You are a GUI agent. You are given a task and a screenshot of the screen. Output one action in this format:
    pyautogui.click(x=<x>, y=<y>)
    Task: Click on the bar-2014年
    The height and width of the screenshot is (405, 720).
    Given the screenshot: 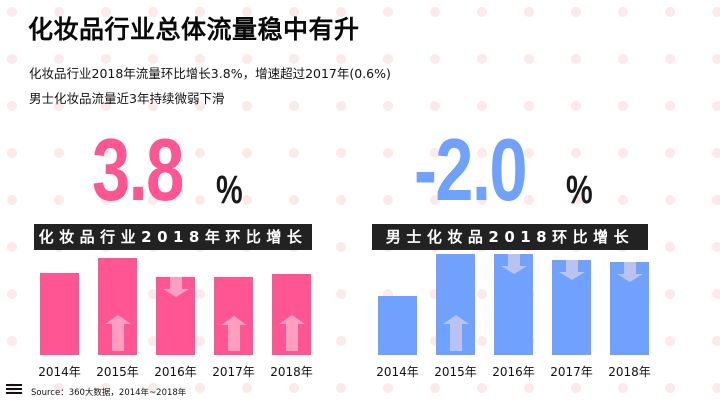 What is the action you would take?
    pyautogui.click(x=59, y=314)
    